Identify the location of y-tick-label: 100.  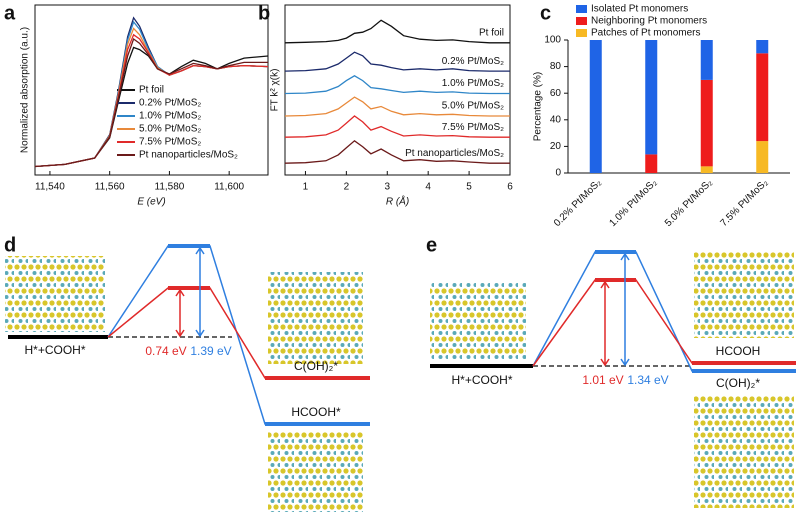
(552, 40).